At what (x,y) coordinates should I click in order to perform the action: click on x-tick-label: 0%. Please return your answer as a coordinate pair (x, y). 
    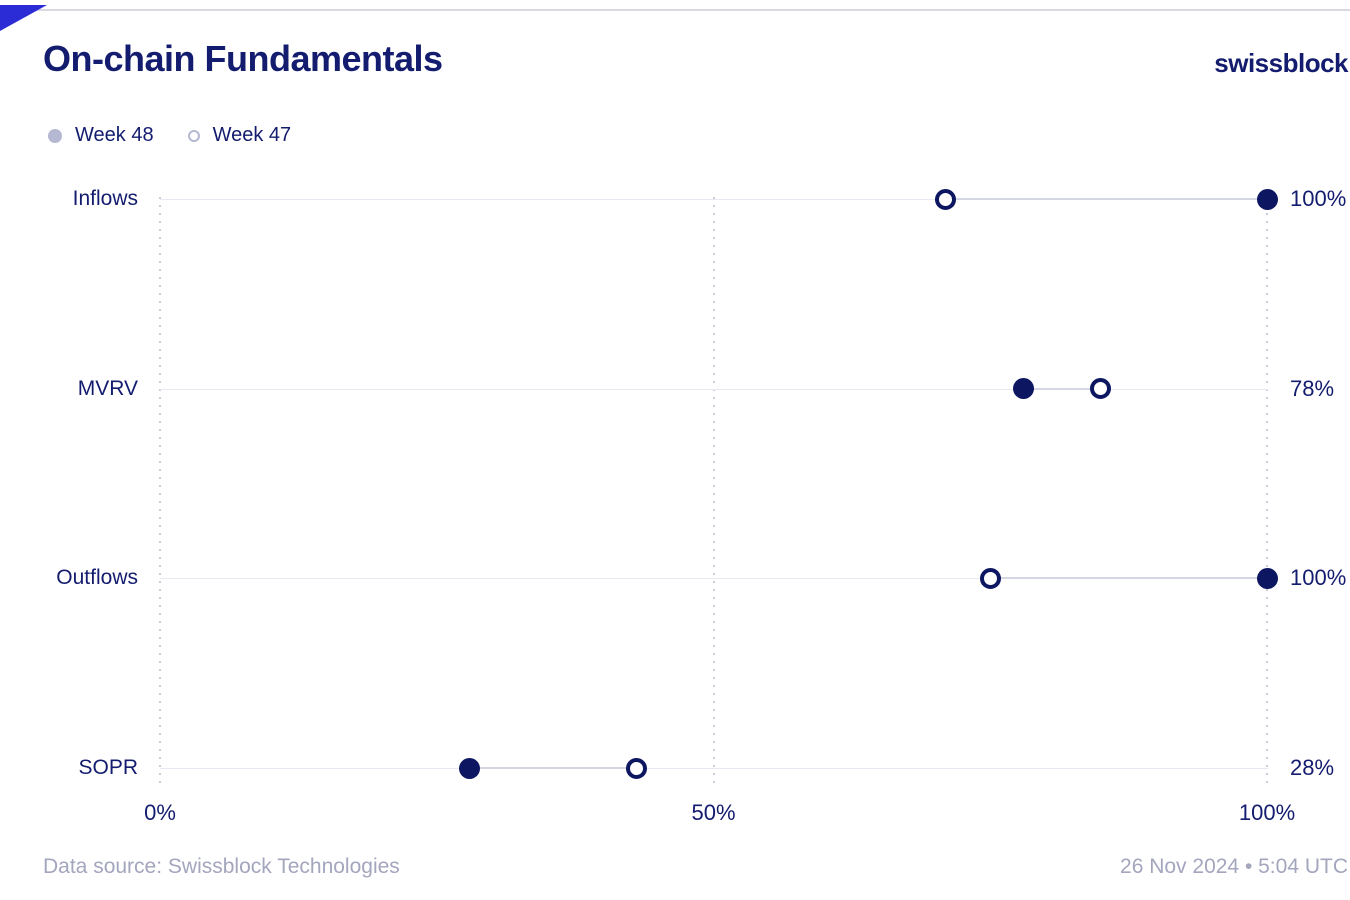
    Looking at the image, I should click on (160, 812).